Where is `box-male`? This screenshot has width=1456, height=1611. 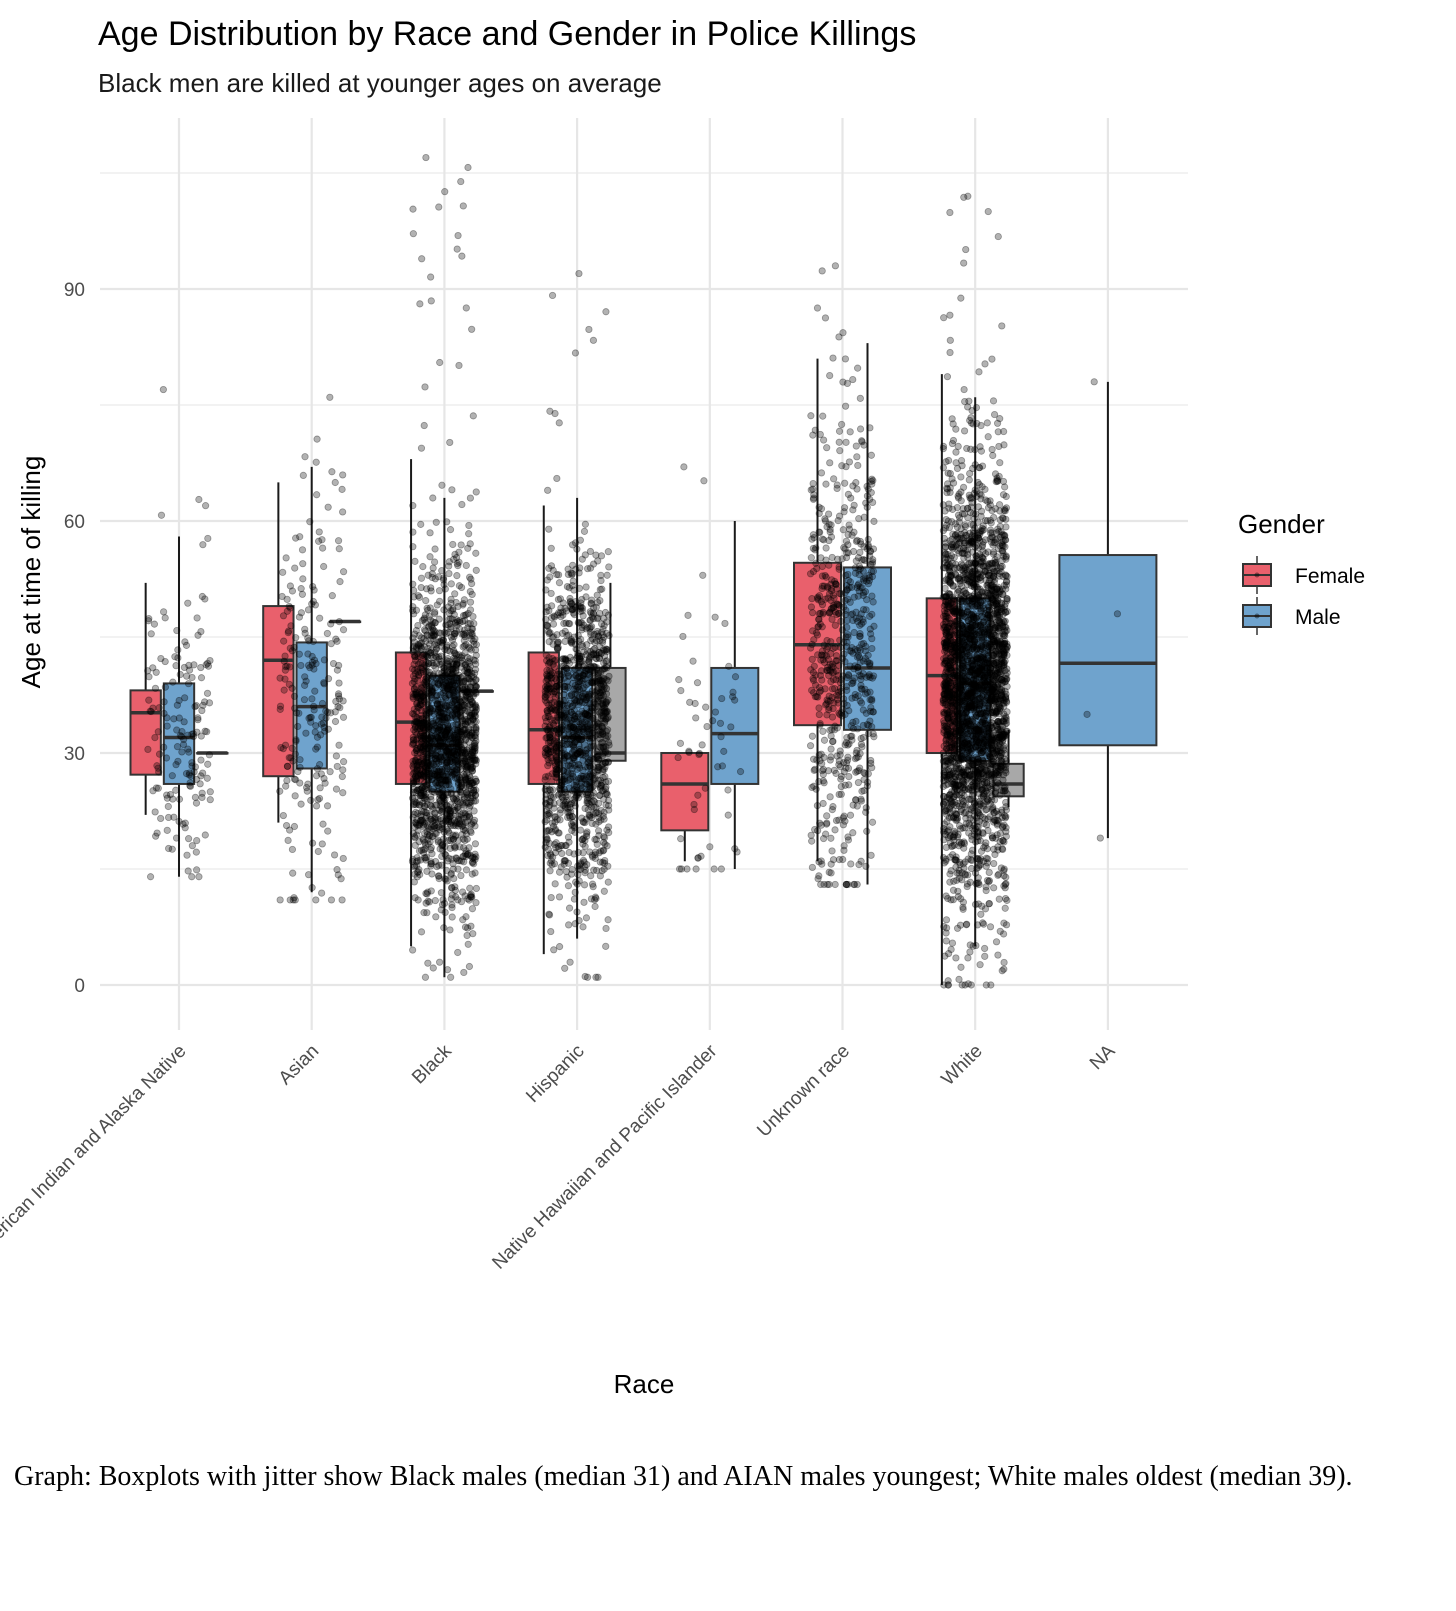
box-male is located at coordinates (735, 695).